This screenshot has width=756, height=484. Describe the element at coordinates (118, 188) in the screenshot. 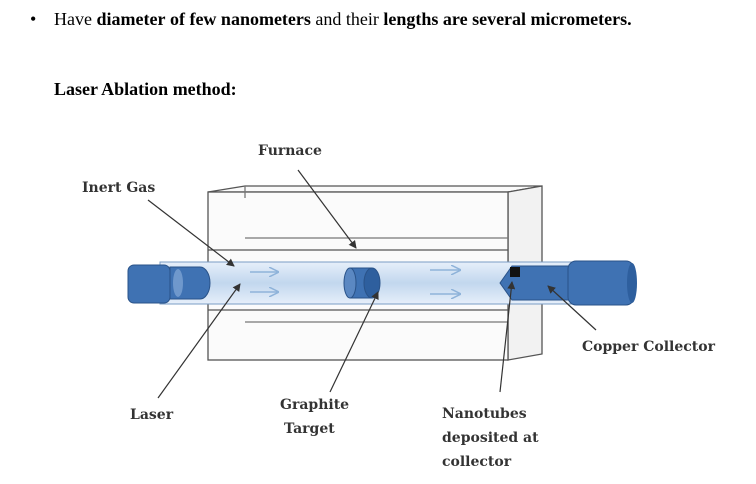

I see `label-inert-gas: Inert Gas` at that location.